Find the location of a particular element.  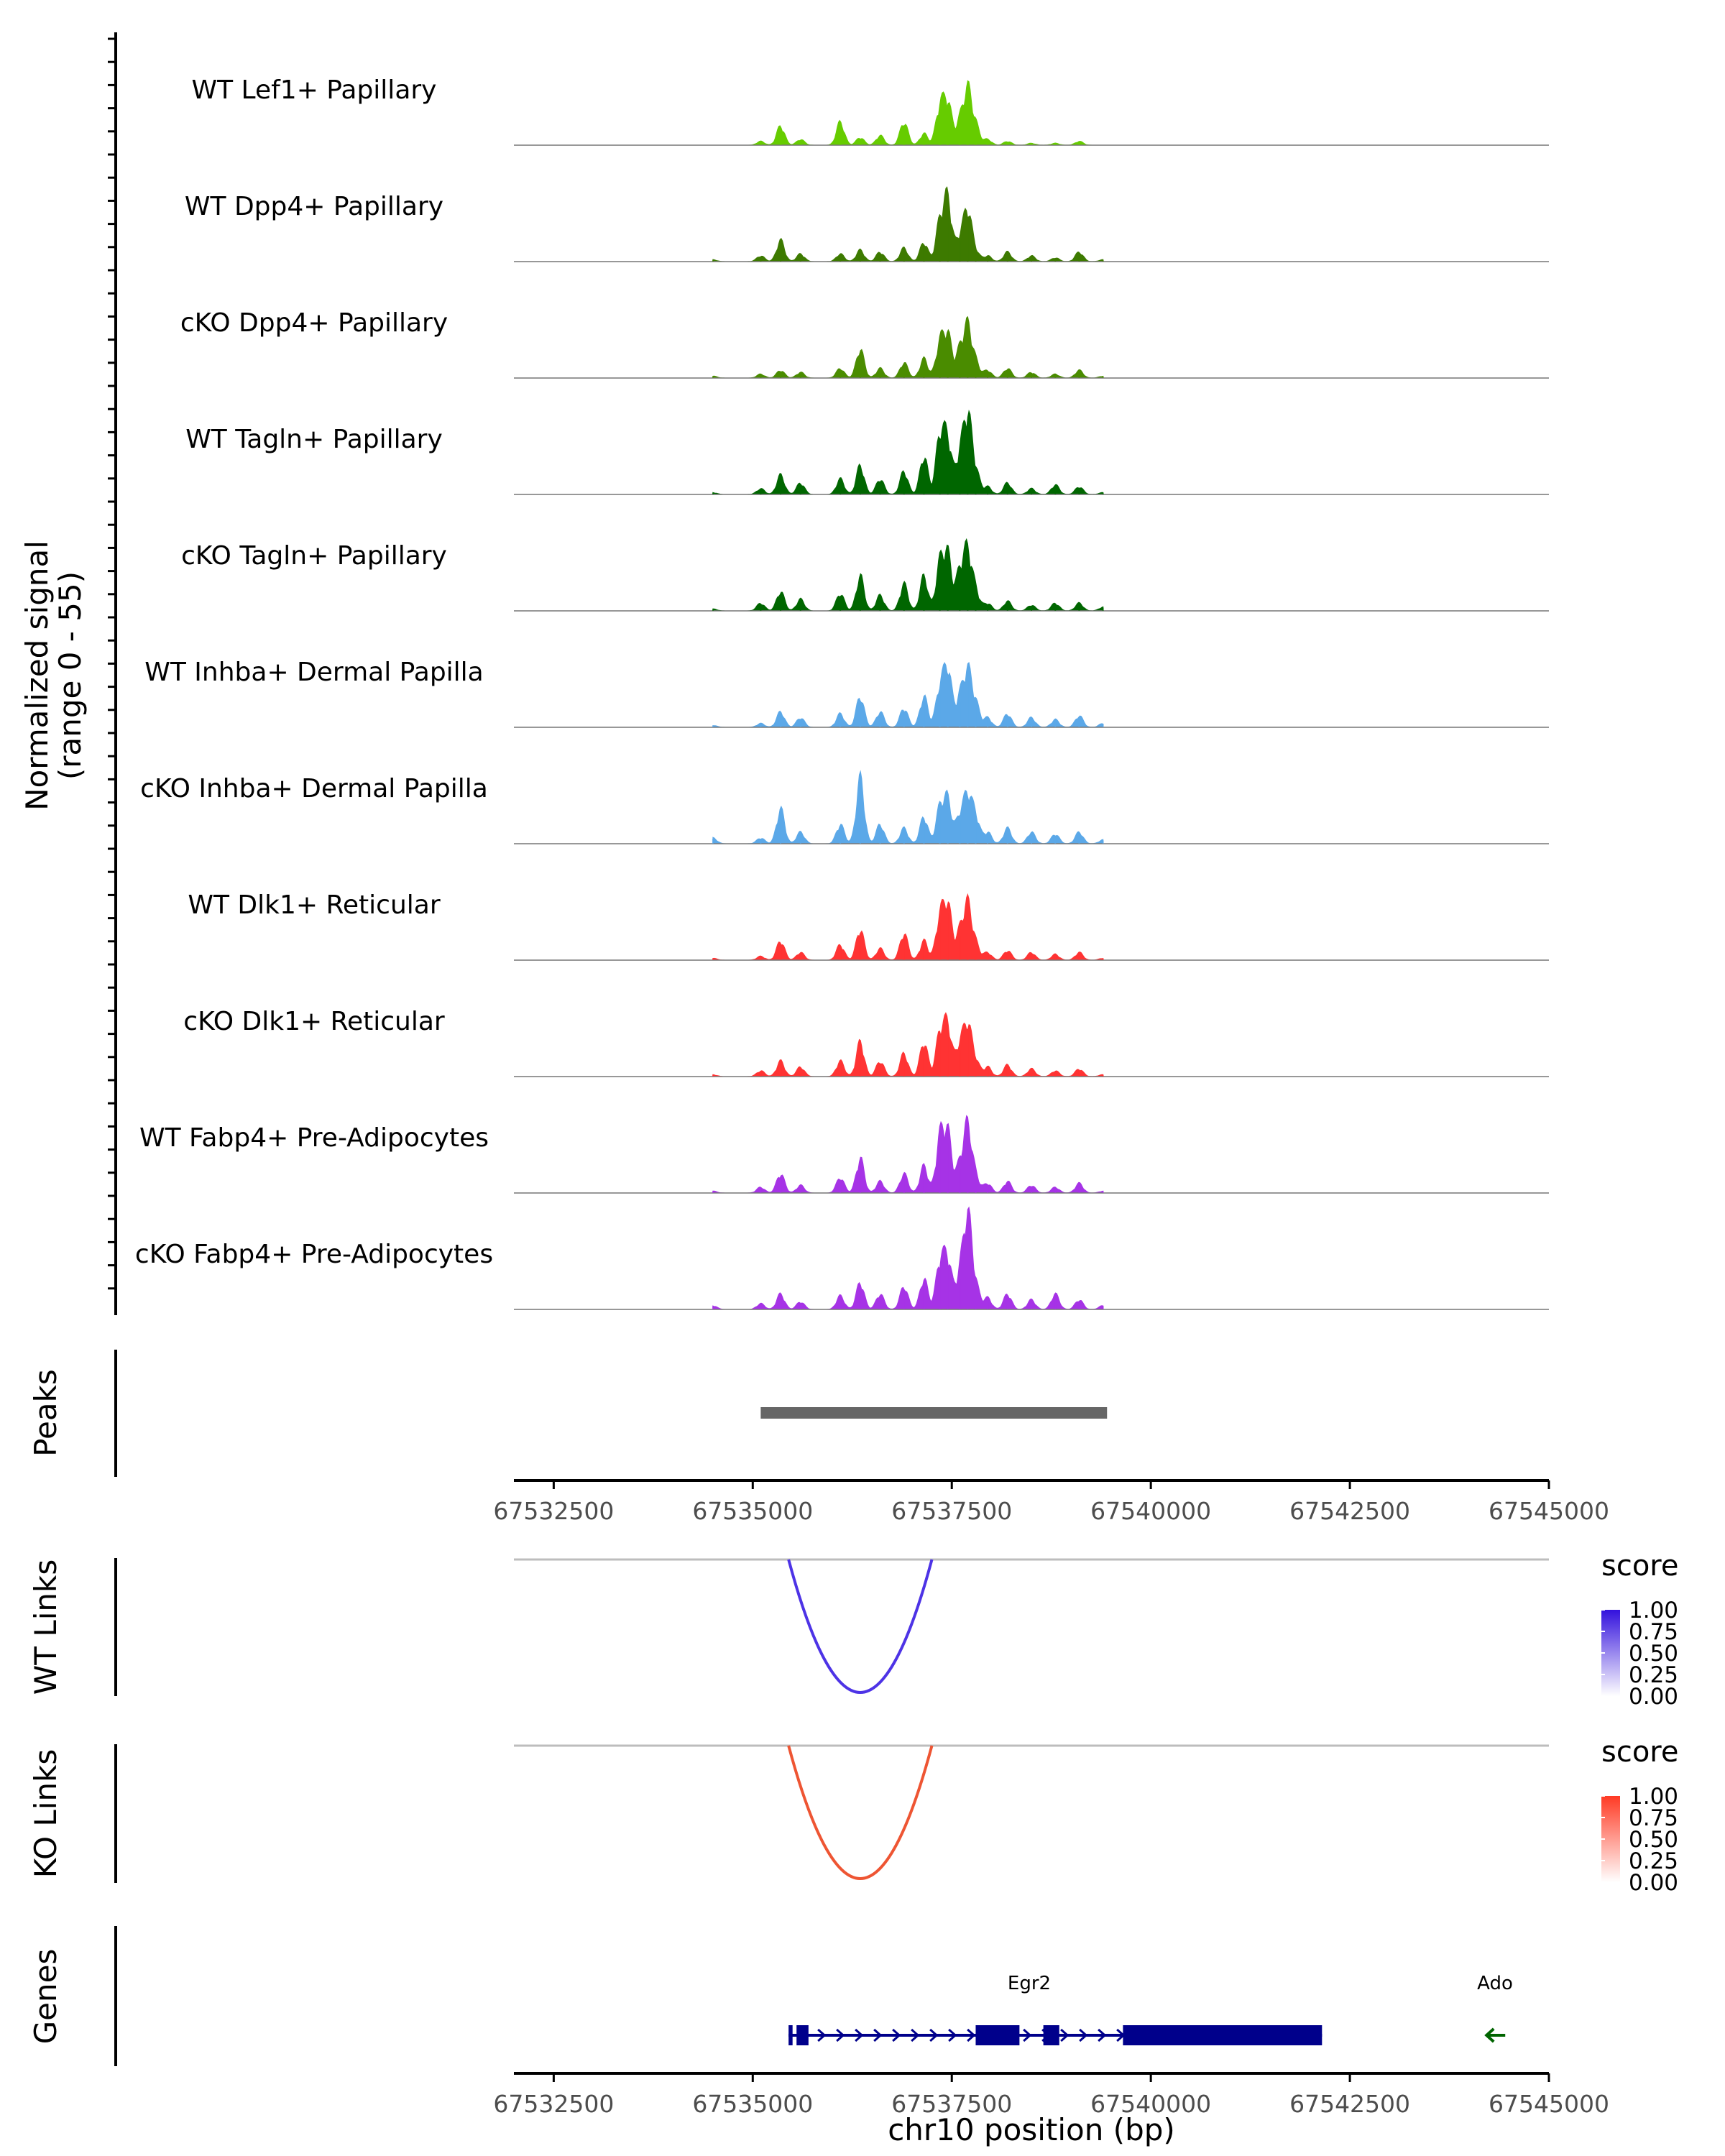

ko-score-legend-title: score is located at coordinates (1639, 1752).